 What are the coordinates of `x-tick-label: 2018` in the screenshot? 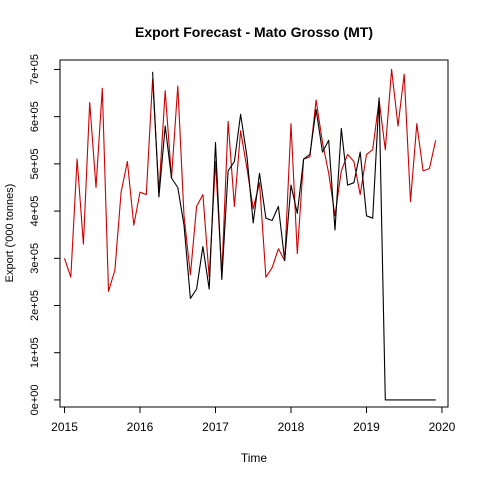 It's located at (291, 427).